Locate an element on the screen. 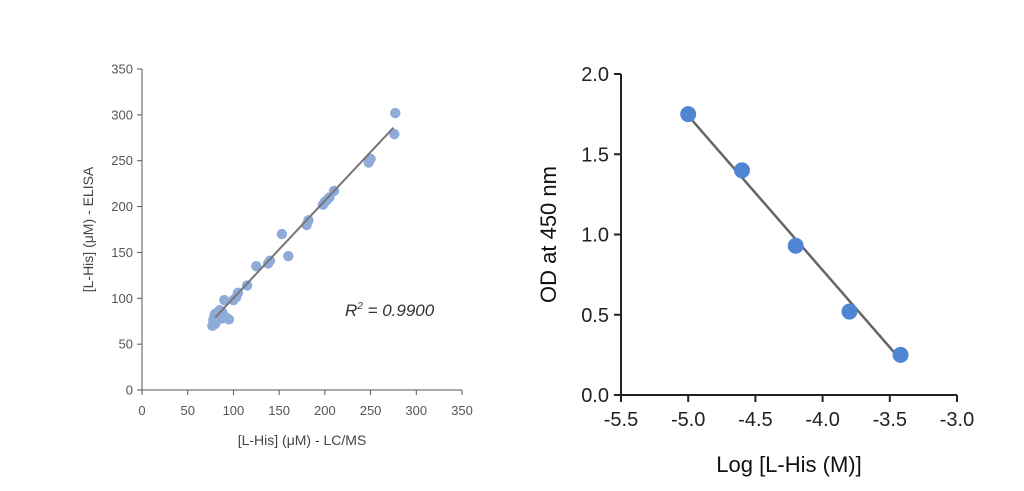 This screenshot has height=491, width=1024. y-axis-label: [L-His] (μM) - ELISA is located at coordinates (88, 229).